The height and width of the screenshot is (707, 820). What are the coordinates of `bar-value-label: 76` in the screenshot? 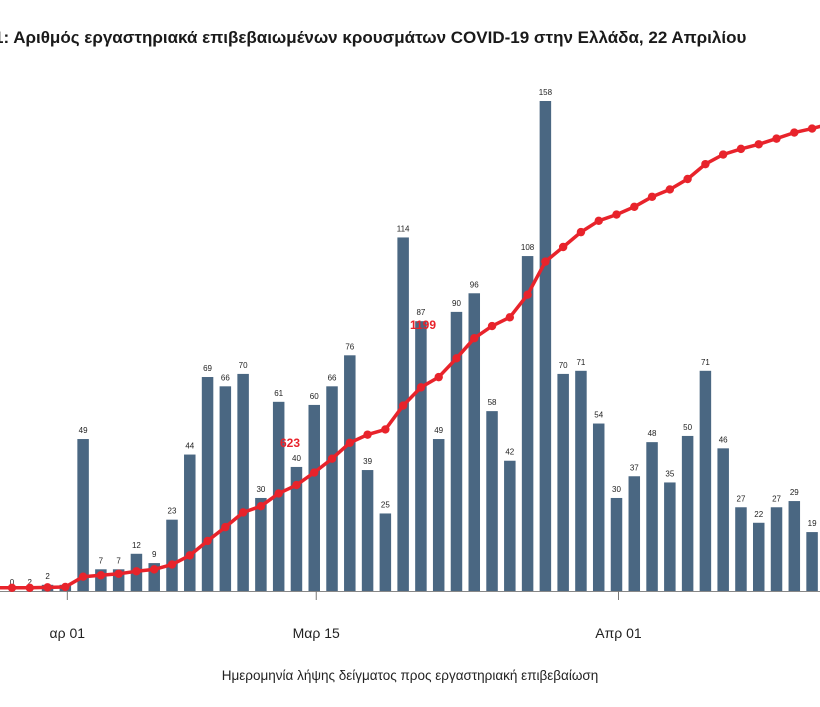 It's located at (349, 346).